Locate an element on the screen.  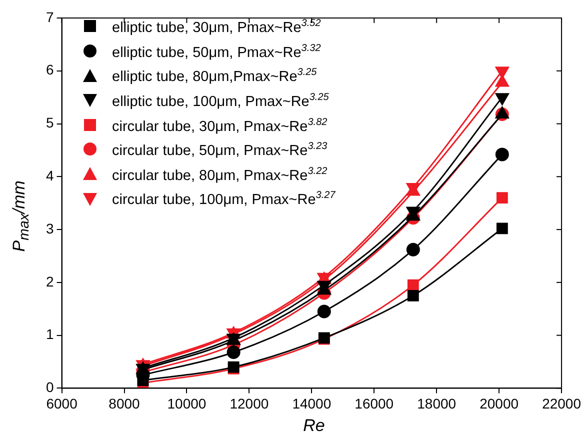
legend-label: circular tube, 80μm, Pmax~Re$^{3.22}$ is located at coordinates (220, 175).